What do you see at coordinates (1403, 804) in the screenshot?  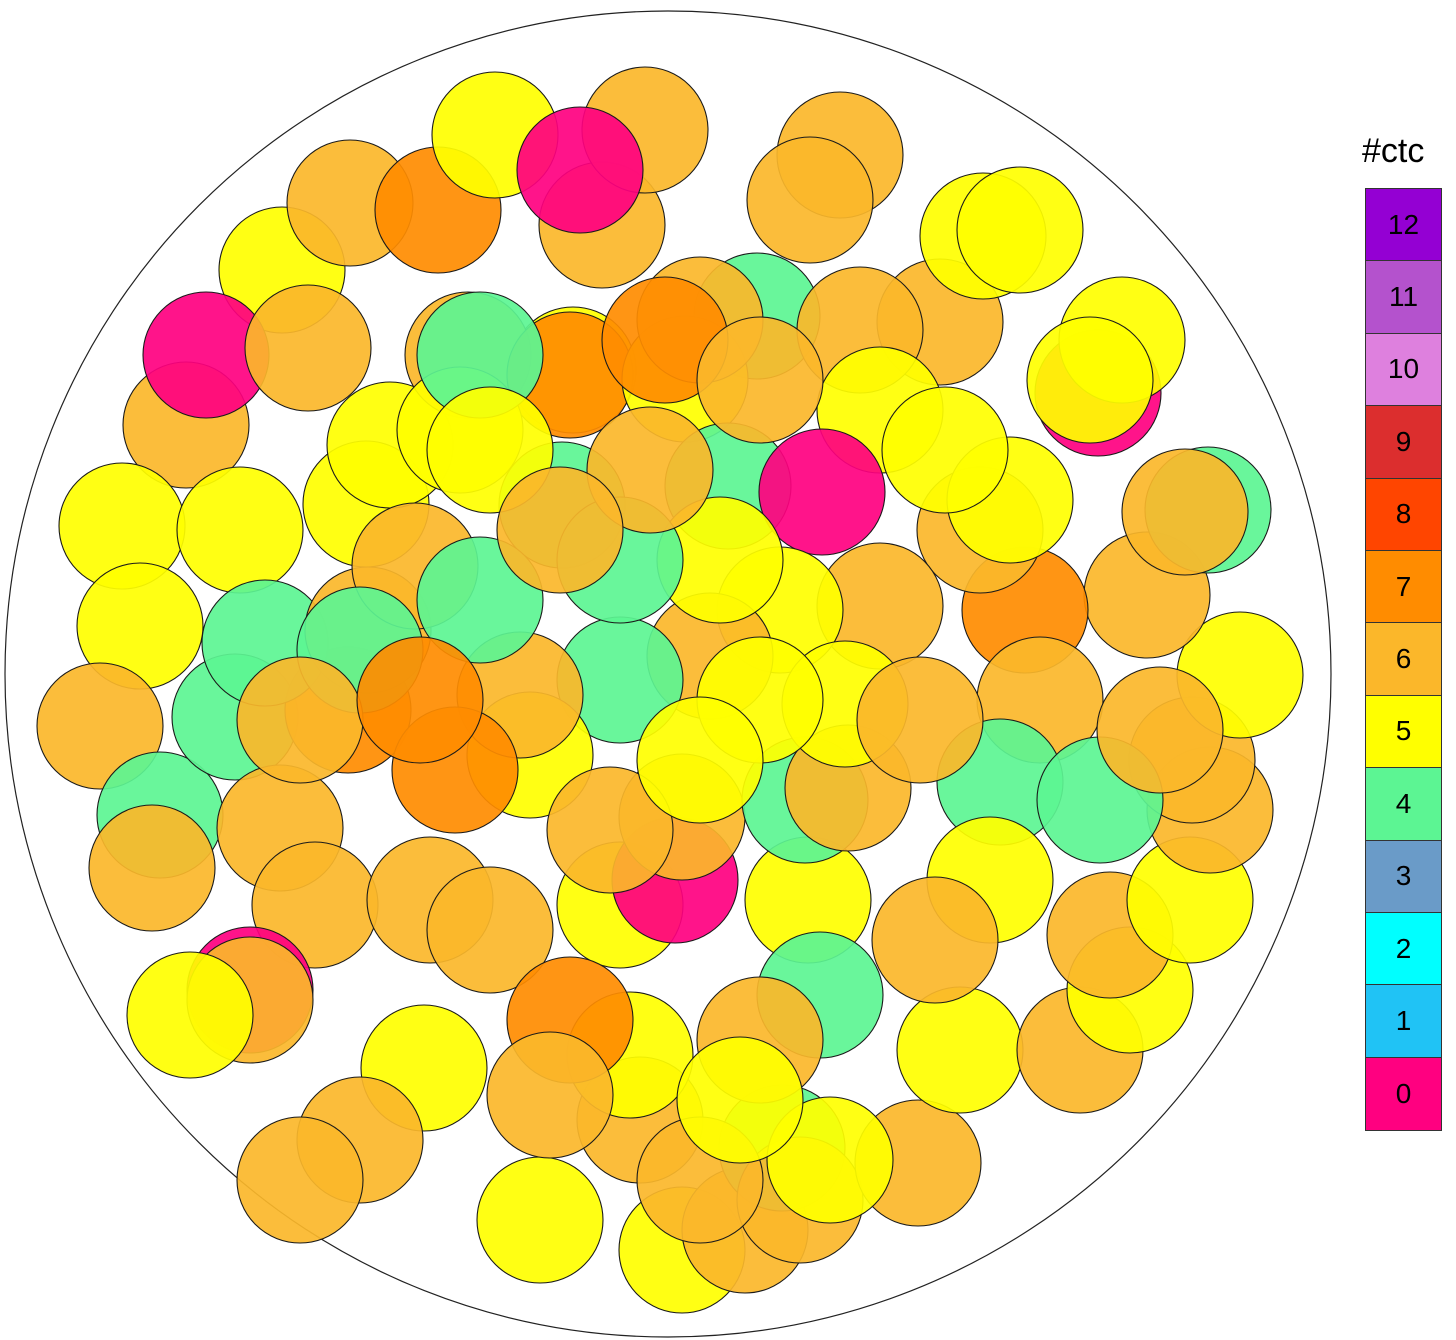 I see `legend-swatch-4: 4` at bounding box center [1403, 804].